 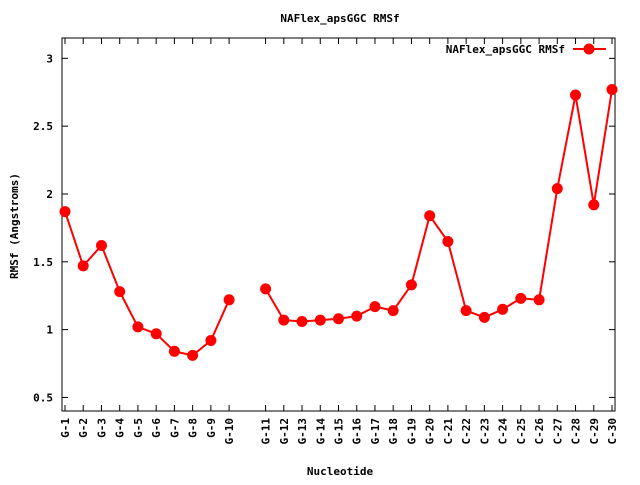 What do you see at coordinates (147, 284) in the screenshot?
I see `series-line` at bounding box center [147, 284].